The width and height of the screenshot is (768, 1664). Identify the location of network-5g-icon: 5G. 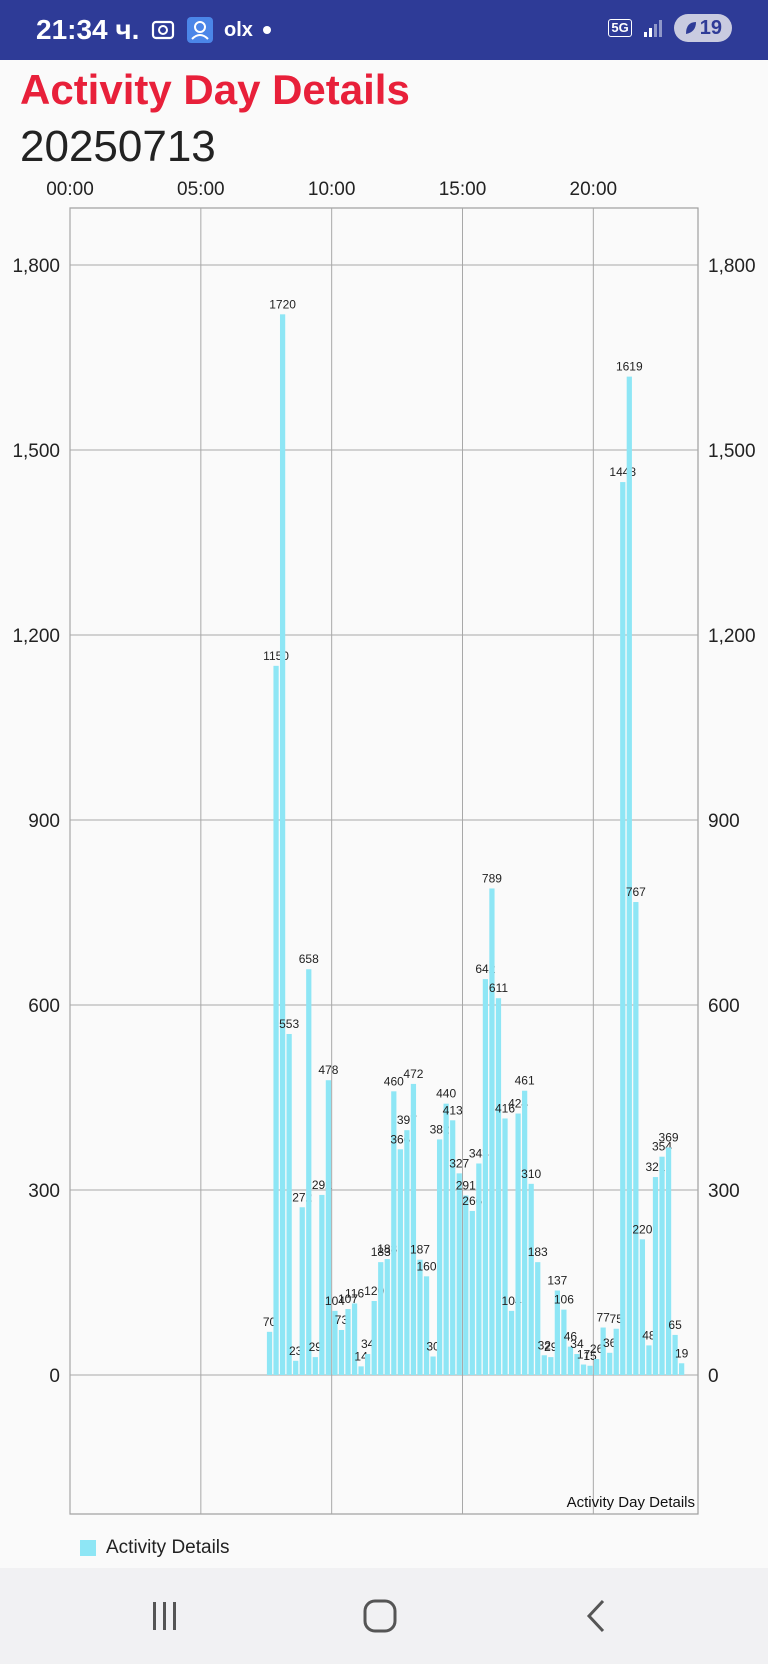
(620, 28).